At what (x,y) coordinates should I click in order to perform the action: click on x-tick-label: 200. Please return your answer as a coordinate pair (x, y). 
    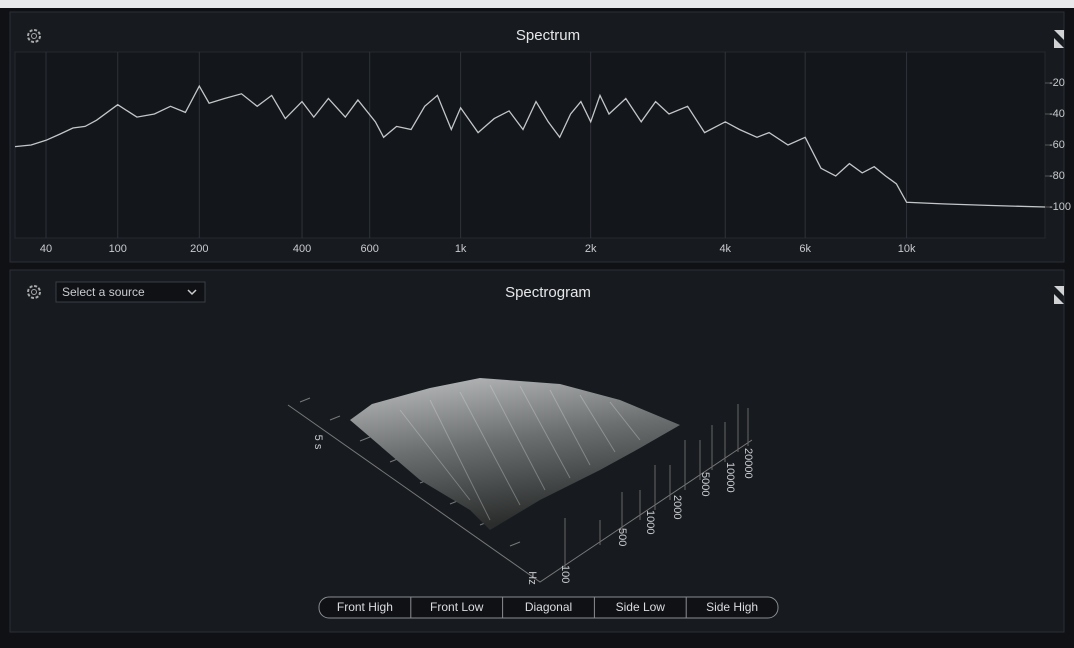
    Looking at the image, I should click on (199, 249).